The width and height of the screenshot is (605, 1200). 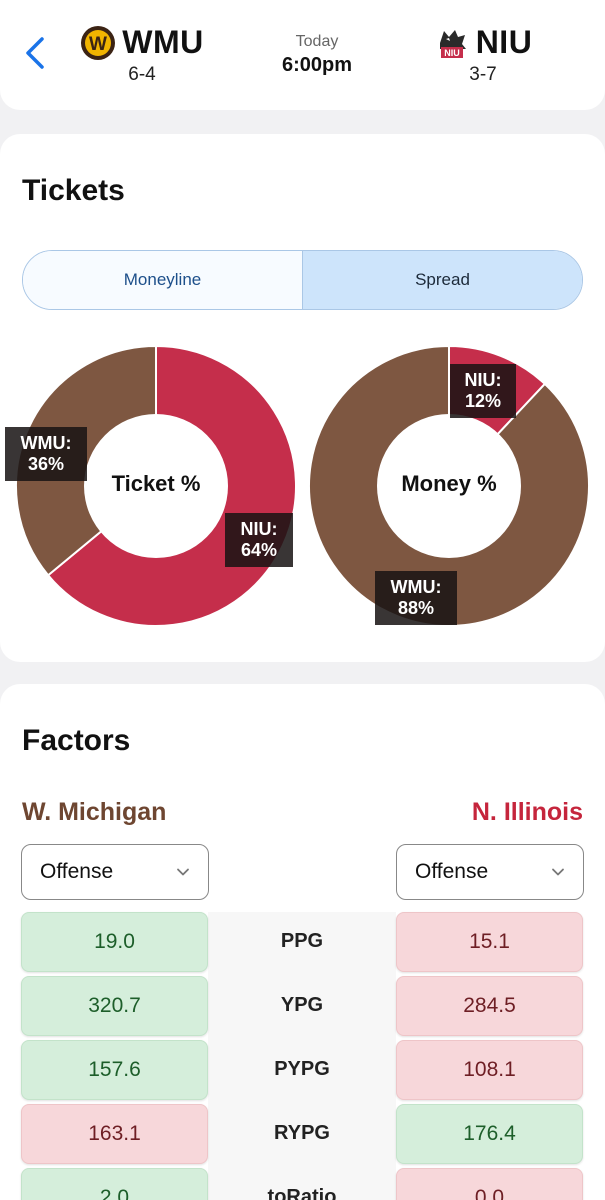 I want to click on stat-row: 157.6 PYPG 108.1, so click(x=302, y=1071).